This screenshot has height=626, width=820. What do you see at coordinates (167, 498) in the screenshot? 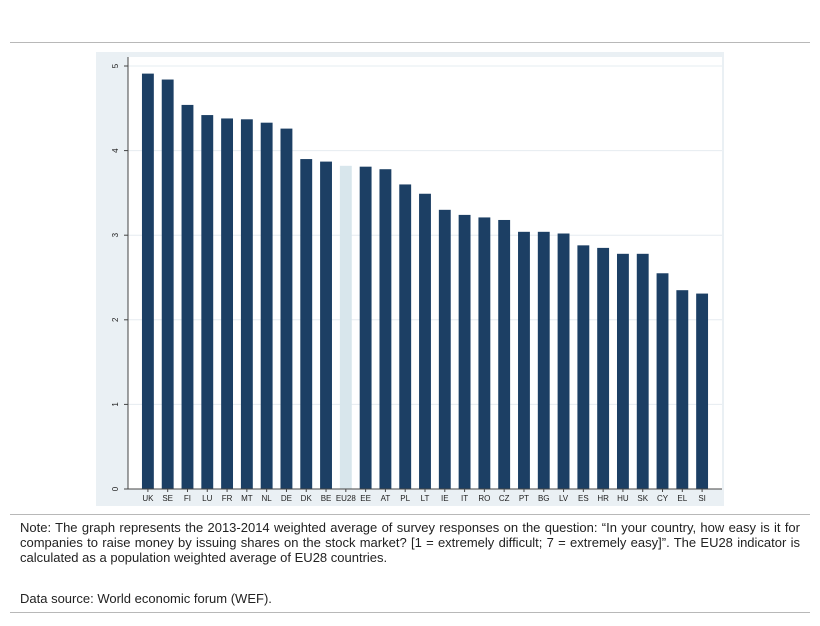
I see `x-tick-label-se: SE` at bounding box center [167, 498].